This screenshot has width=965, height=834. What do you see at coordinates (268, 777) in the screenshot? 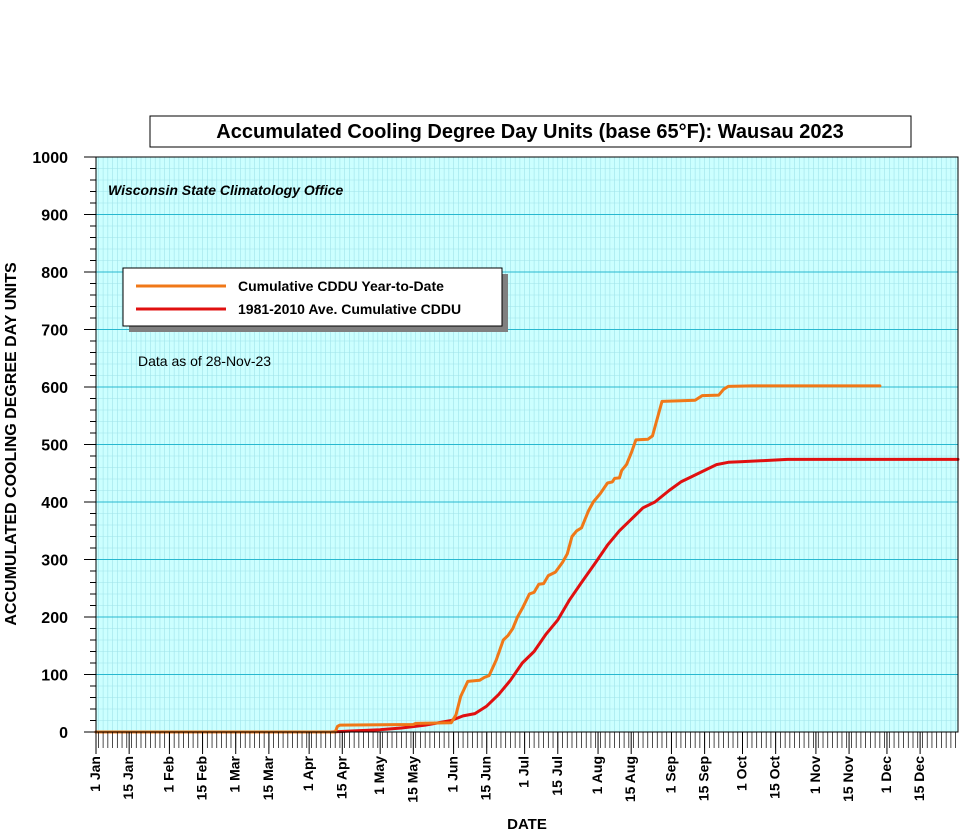
I see `x-tick-label: 15 Mar` at bounding box center [268, 777].